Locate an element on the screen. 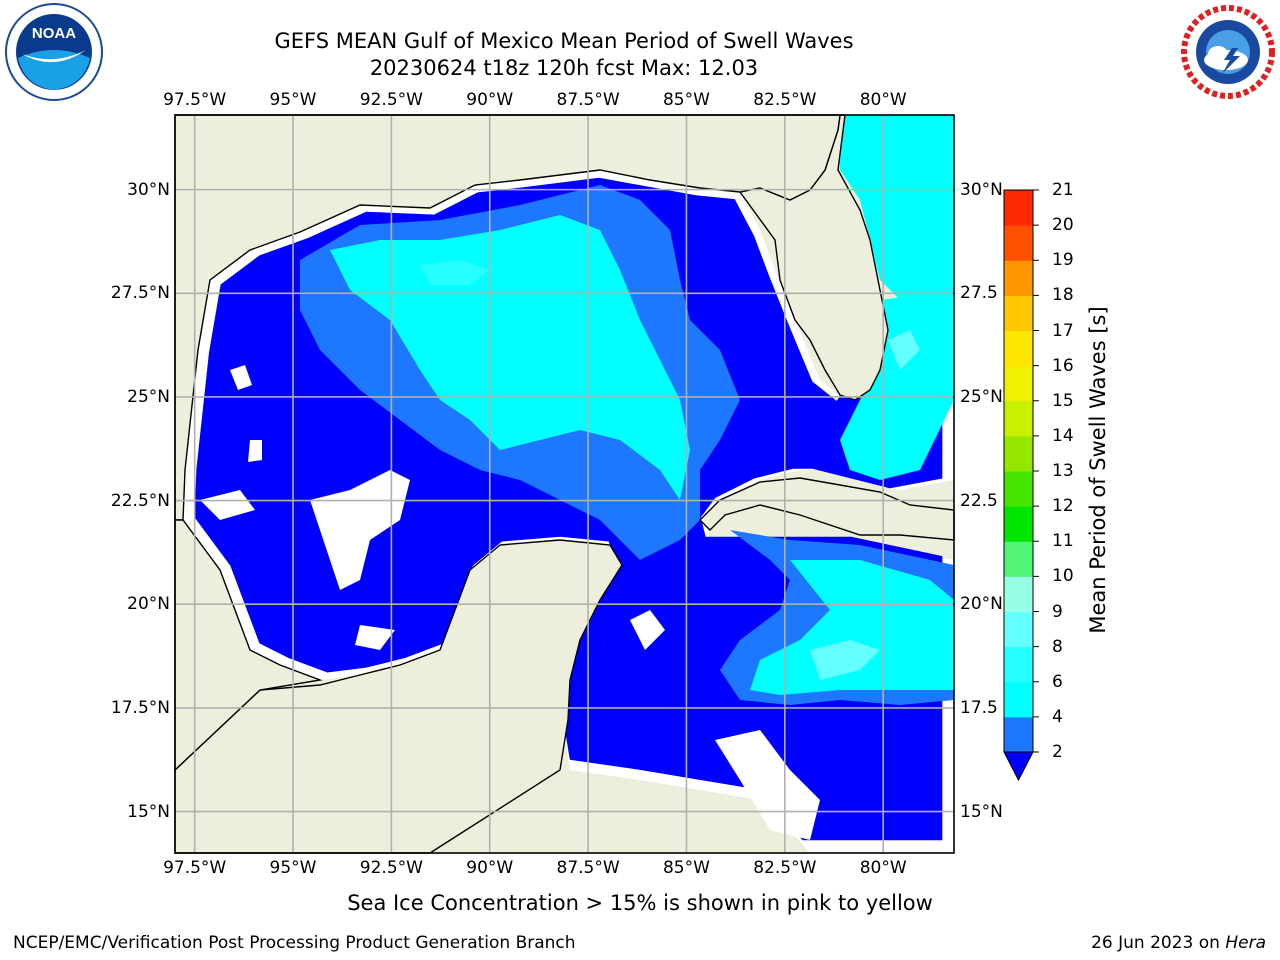 This screenshot has height=960, width=1280. lon-tick-label-top: 95°W is located at coordinates (293, 100).